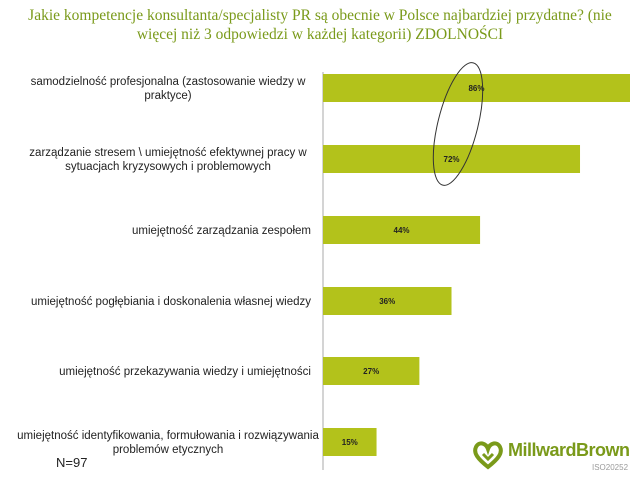 This screenshot has height=487, width=640. What do you see at coordinates (610, 467) in the screenshot?
I see `brand-iso: ISO20252` at bounding box center [610, 467].